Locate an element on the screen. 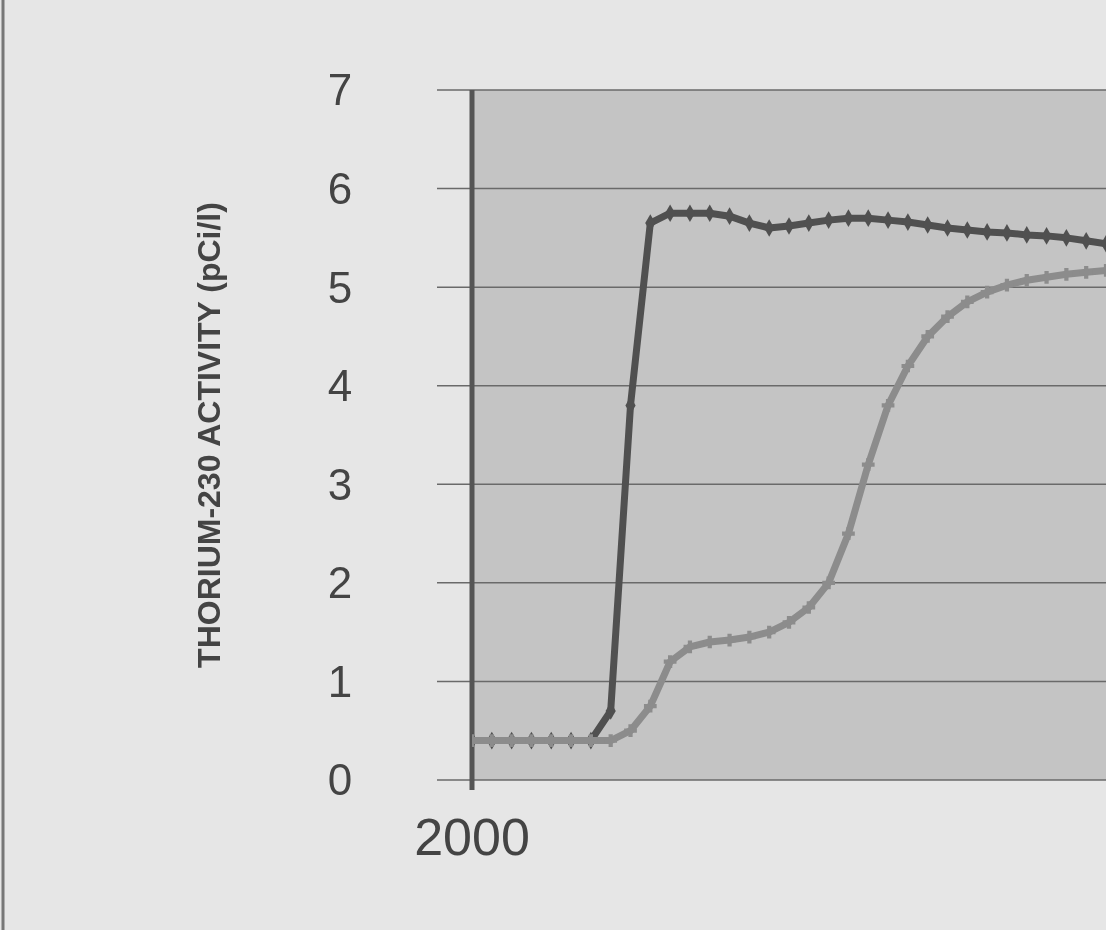  y-tick-label: 4 is located at coordinates (340, 386).